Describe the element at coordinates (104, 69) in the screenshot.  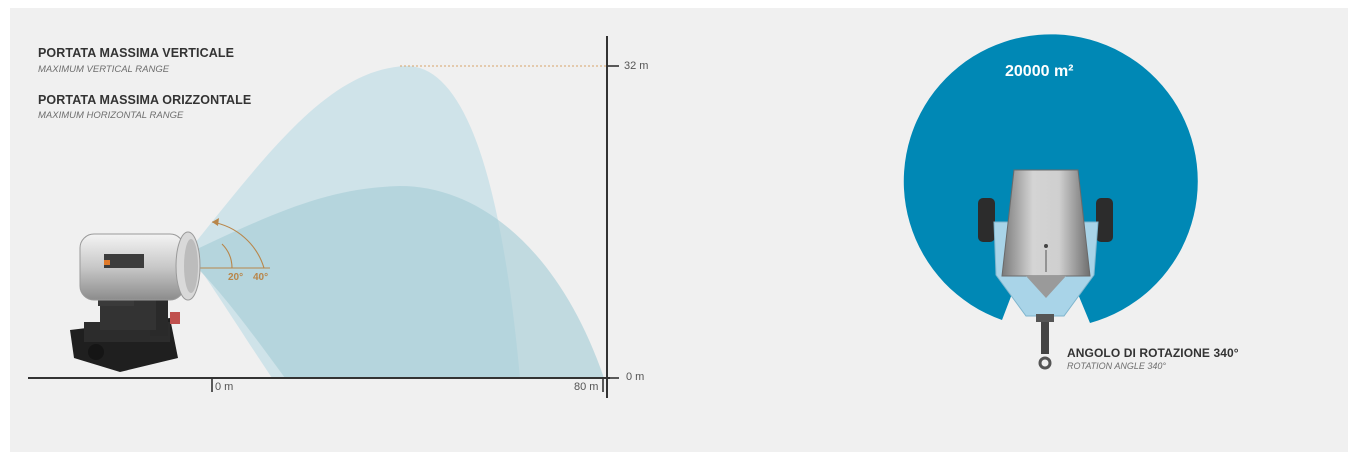
I see `vertical-range-sublabel: MAXIMUM VERTICAL RANGE` at that location.